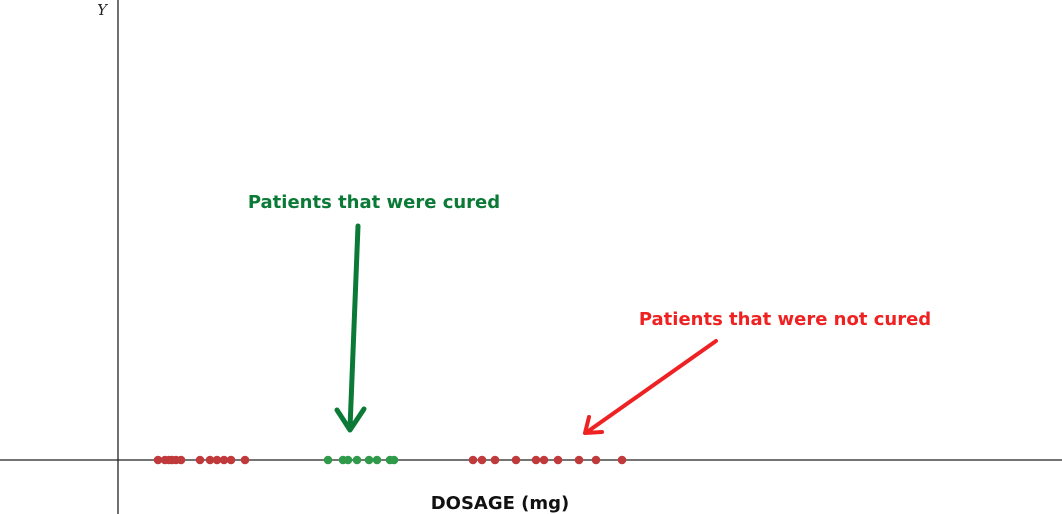  I want to click on annotation-not-cured: Patients that were not cured, so click(757, 372).